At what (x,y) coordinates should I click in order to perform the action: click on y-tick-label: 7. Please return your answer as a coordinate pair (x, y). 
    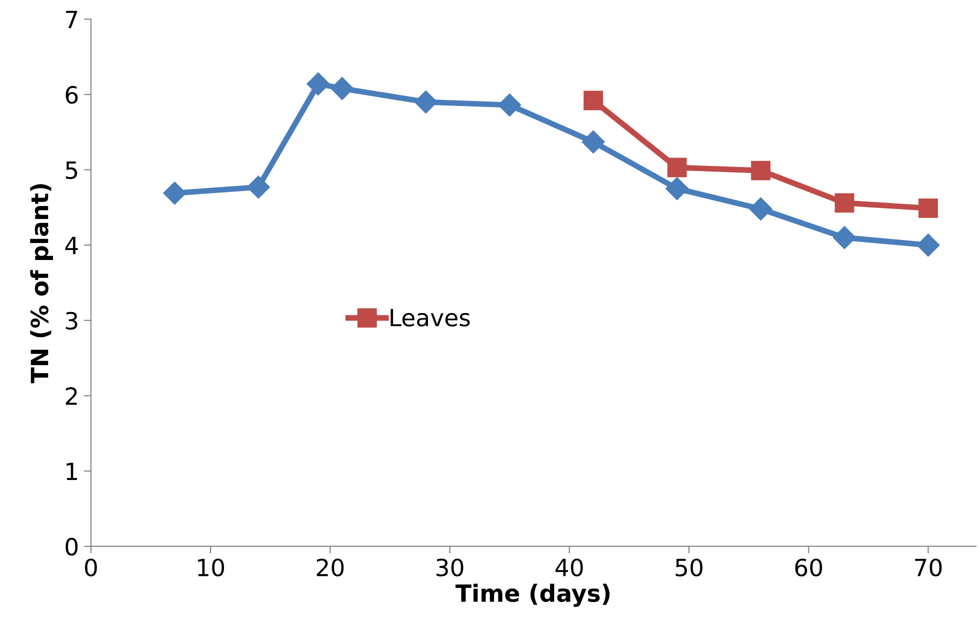
    Looking at the image, I should click on (72, 19).